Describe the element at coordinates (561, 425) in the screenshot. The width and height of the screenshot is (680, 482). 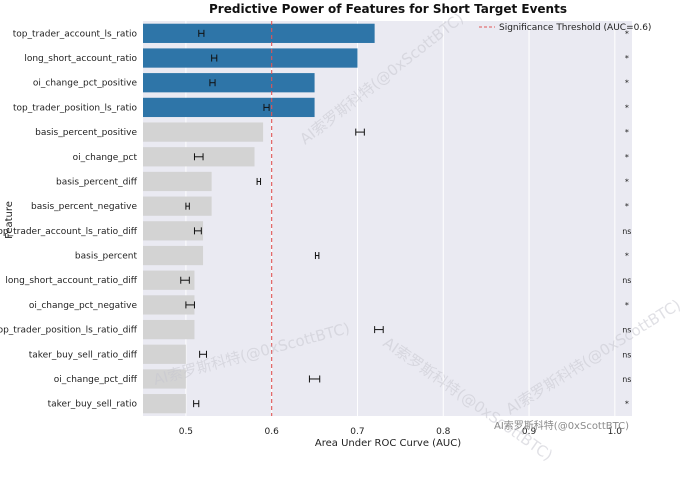
I see `watermark: AI索罗斯科特(@0xScottBTC)` at that location.